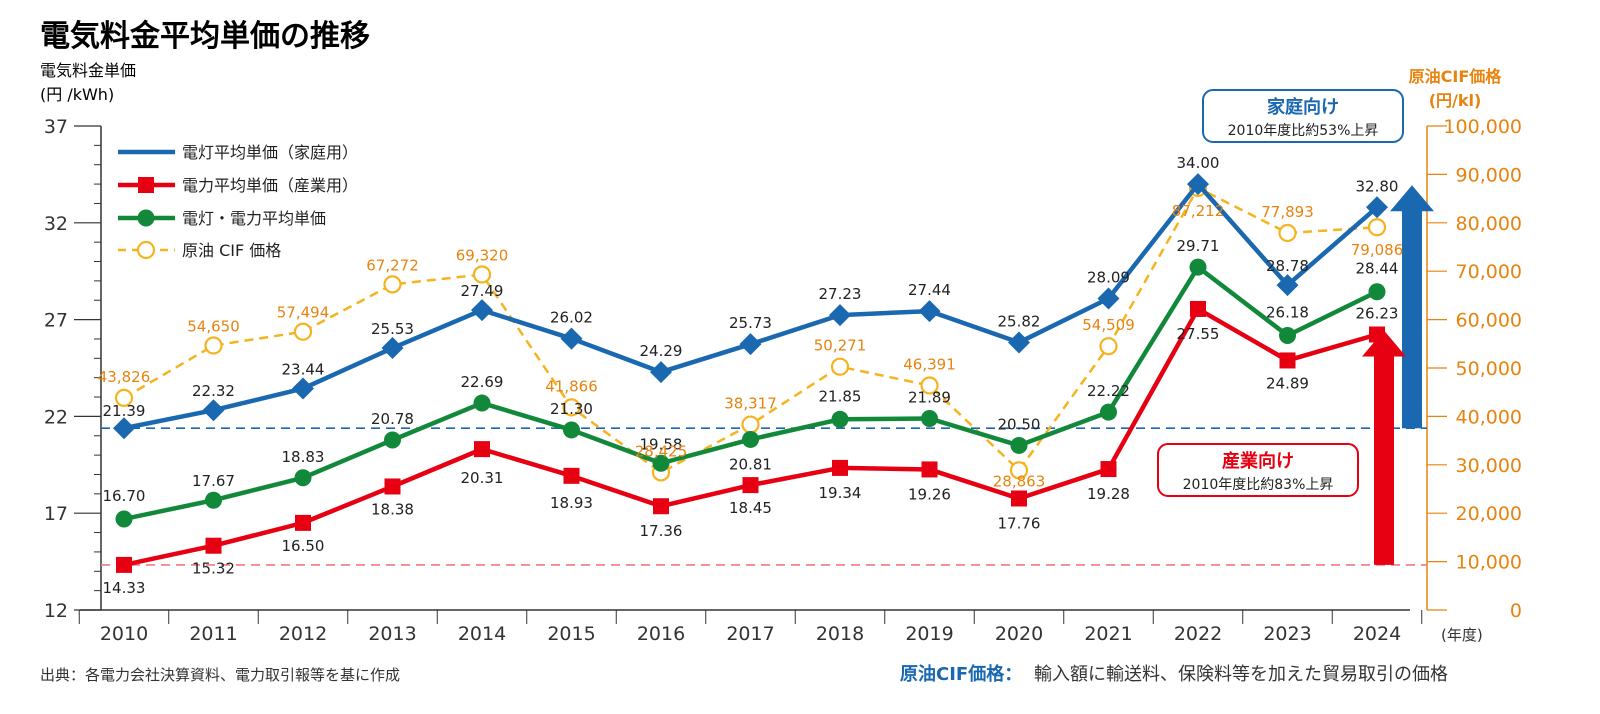 This screenshot has width=1600, height=714. Describe the element at coordinates (1377, 314) in the screenshot. I see `industrial-data-label: 26.23` at that location.